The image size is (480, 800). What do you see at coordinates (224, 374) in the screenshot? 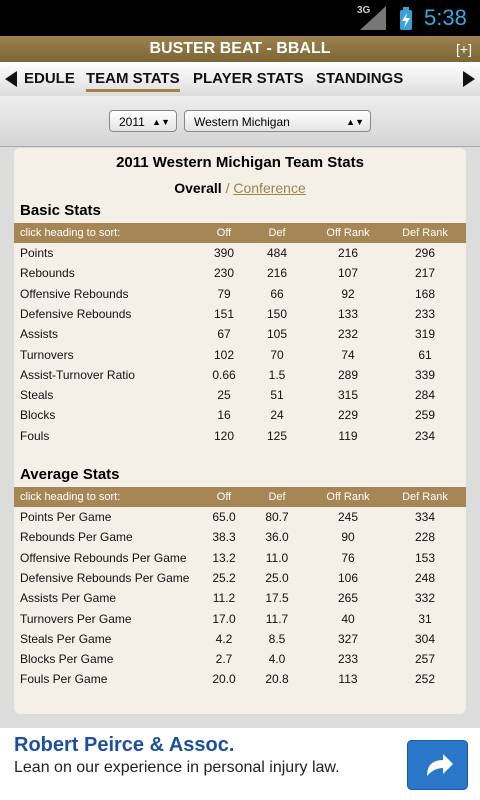
I see `stat-value: 0.66` at bounding box center [224, 374].